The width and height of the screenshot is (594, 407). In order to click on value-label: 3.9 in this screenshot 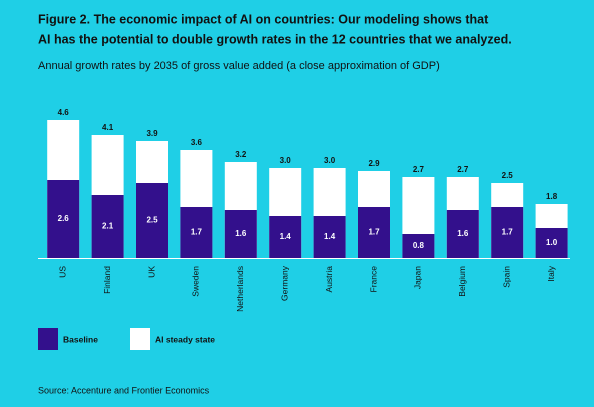, I will do `click(152, 133)`.